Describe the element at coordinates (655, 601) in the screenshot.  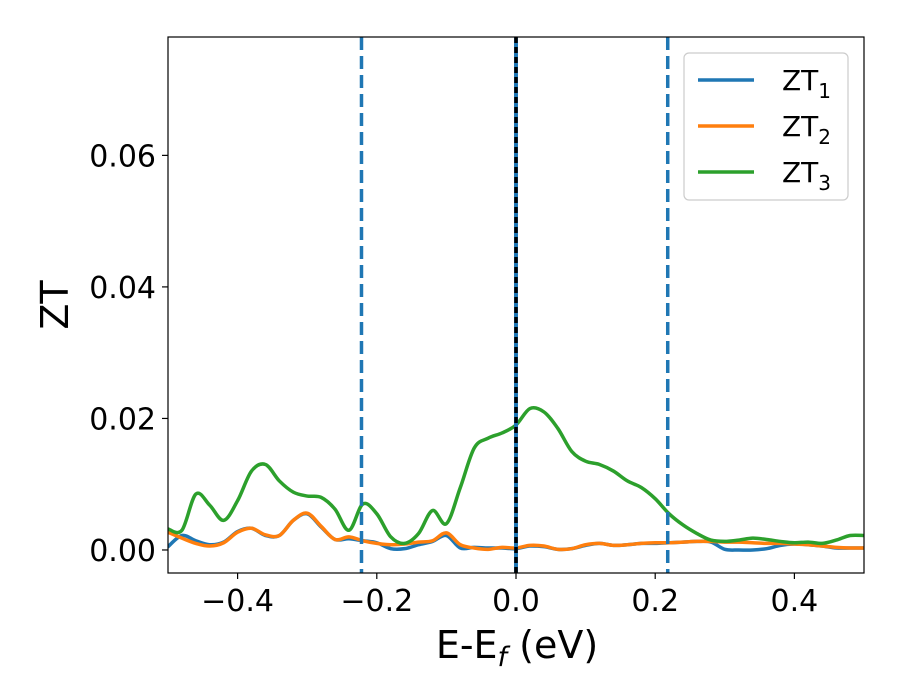
I see `x-tick-label: 0.2` at that location.